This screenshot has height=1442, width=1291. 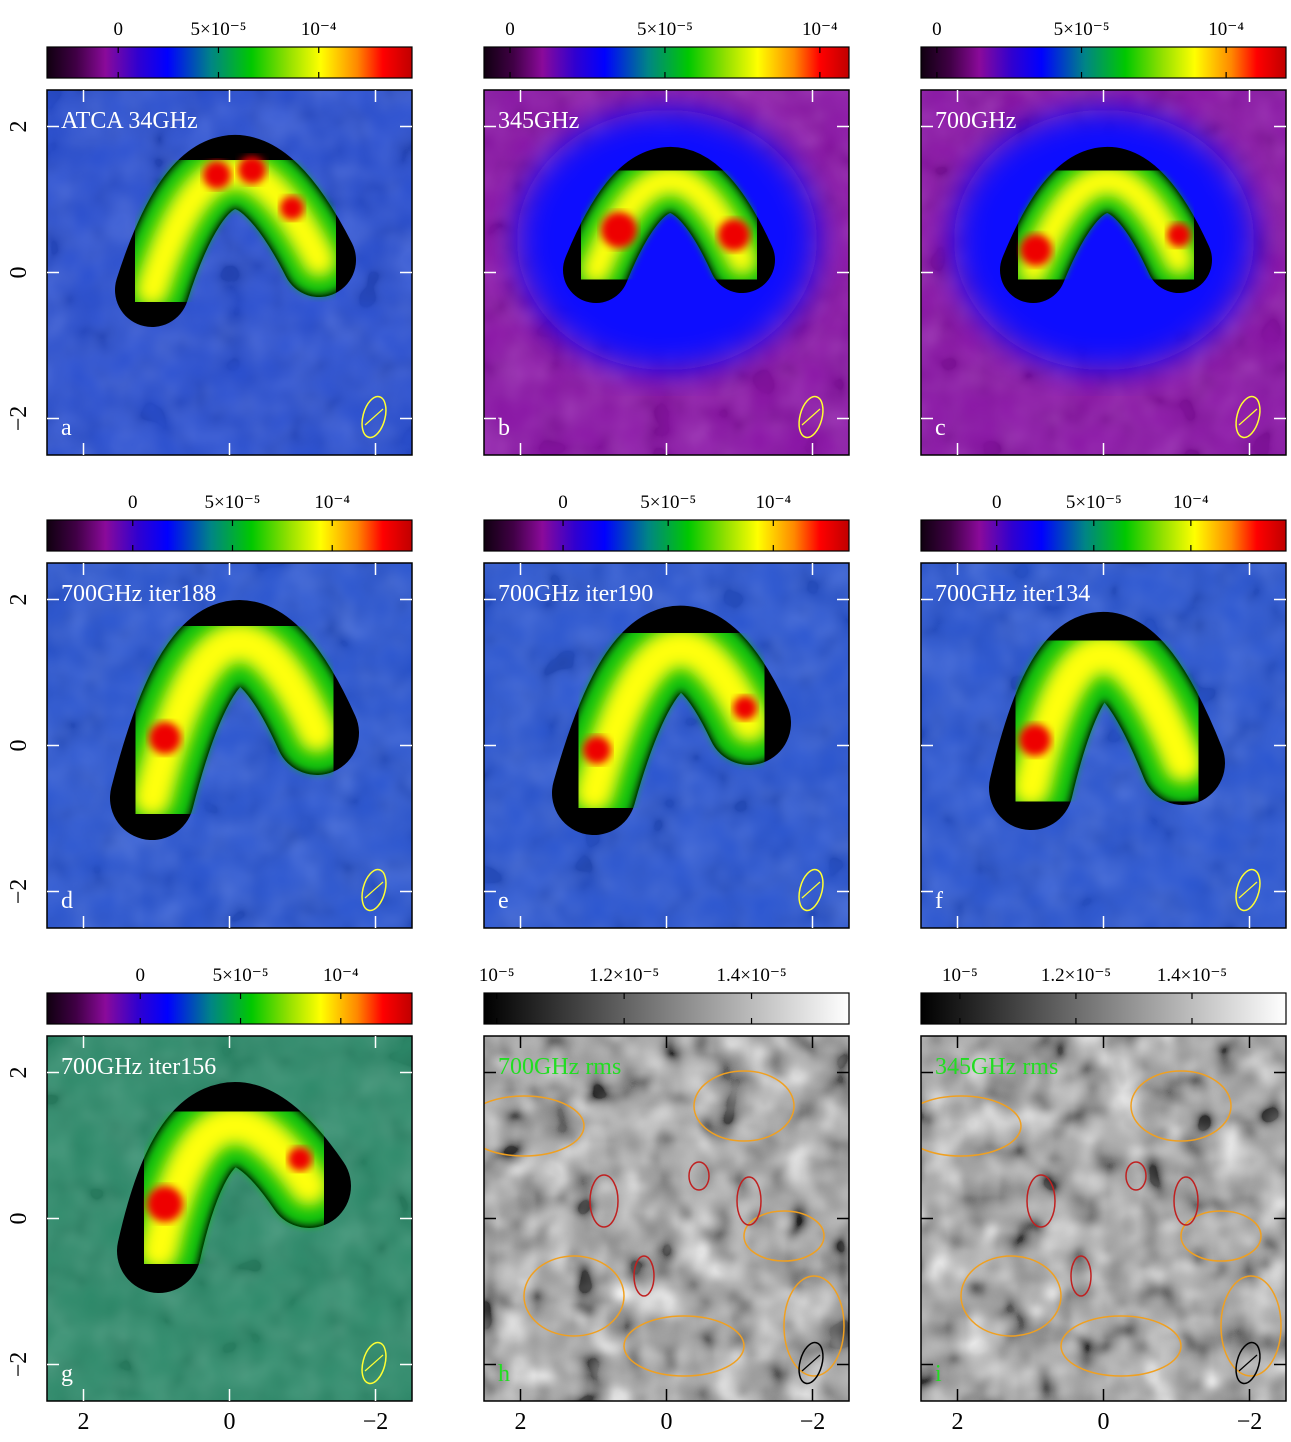 What do you see at coordinates (209, 237) in the screenshot?
I see `panel: 0 5×10⁻⁵ 10⁻⁴ ATCA 34GHz a 2 0 −2` at bounding box center [209, 237].